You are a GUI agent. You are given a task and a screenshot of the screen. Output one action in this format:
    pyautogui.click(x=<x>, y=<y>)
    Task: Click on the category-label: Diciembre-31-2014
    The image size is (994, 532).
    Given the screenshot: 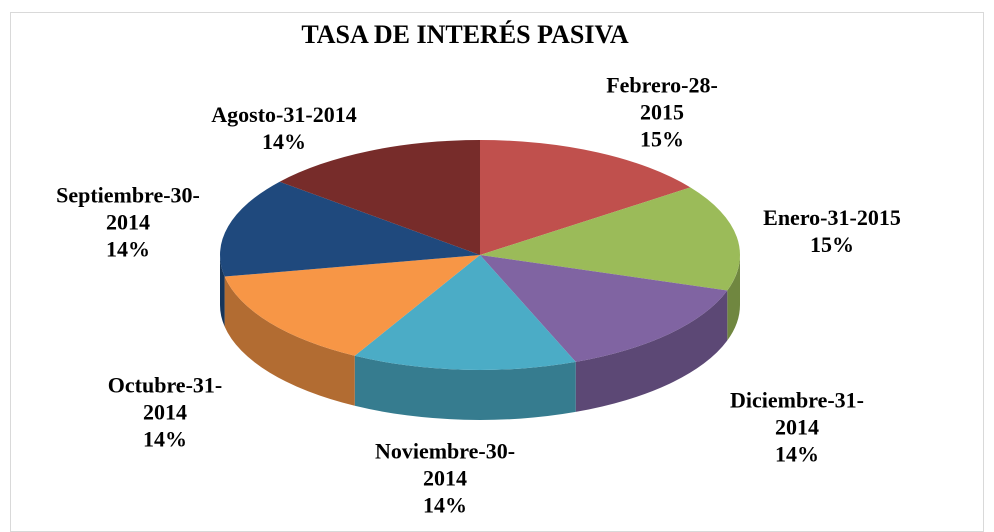 What is the action you would take?
    pyautogui.click(x=797, y=413)
    